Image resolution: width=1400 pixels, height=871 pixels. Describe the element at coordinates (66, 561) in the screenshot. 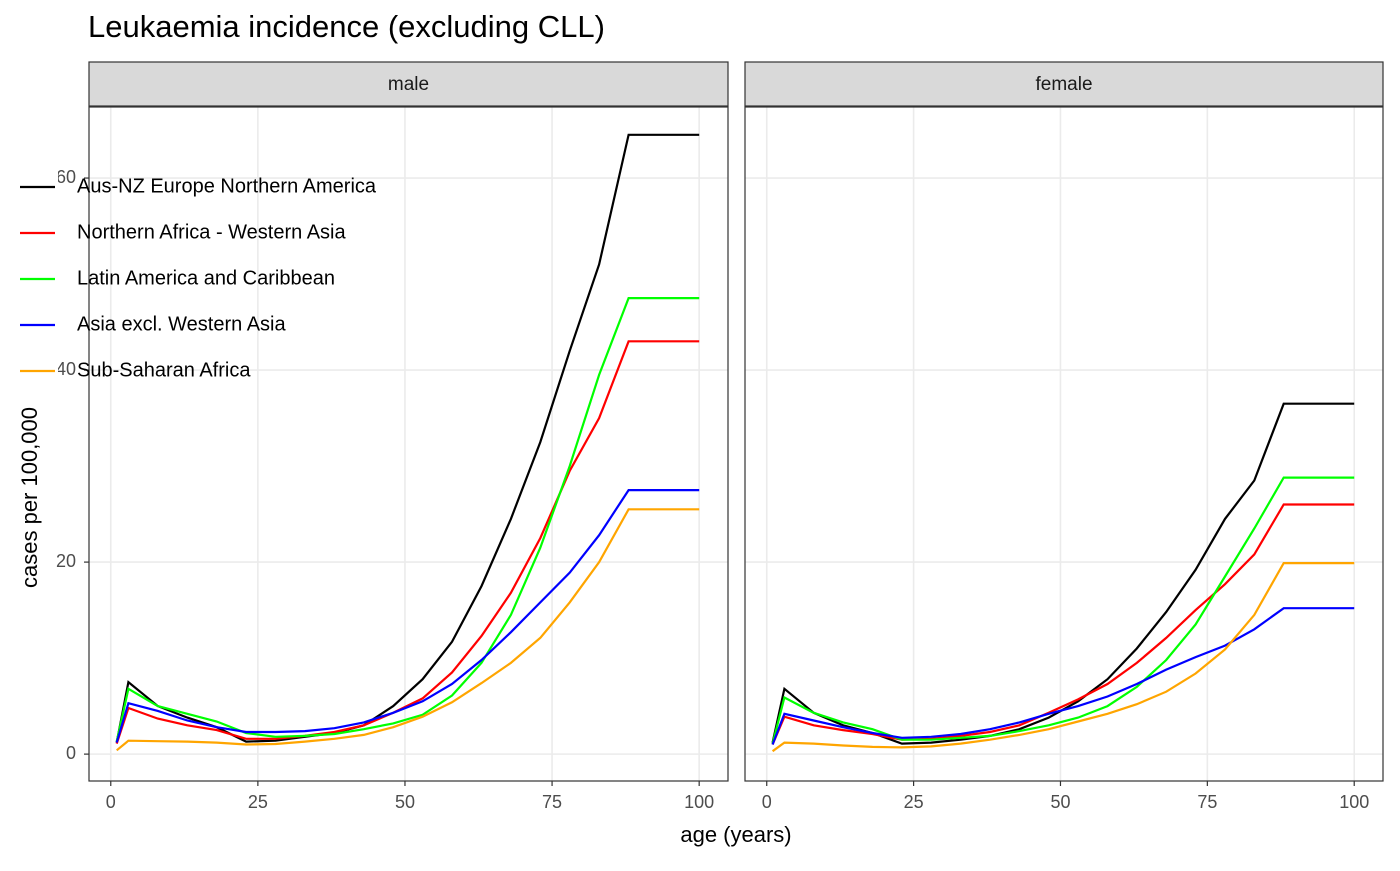

I see `y-tick-label: 20` at that location.